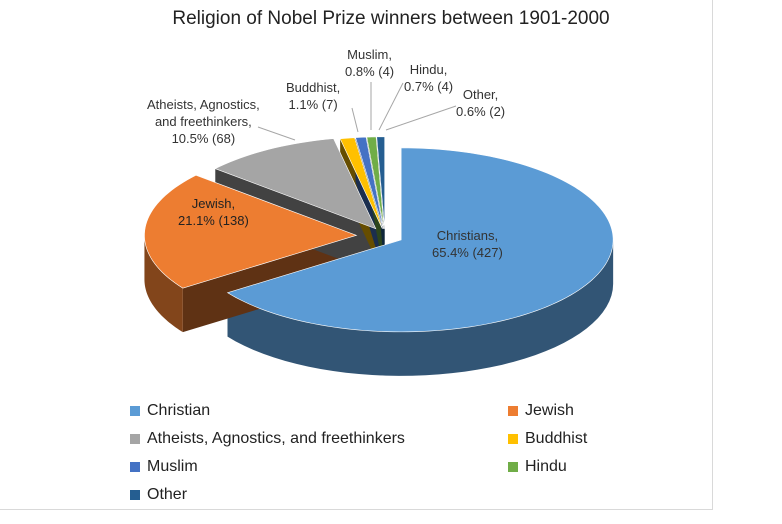 The image size is (782, 524). Describe the element at coordinates (319, 495) in the screenshot. I see `legend-item-other: Other` at that location.